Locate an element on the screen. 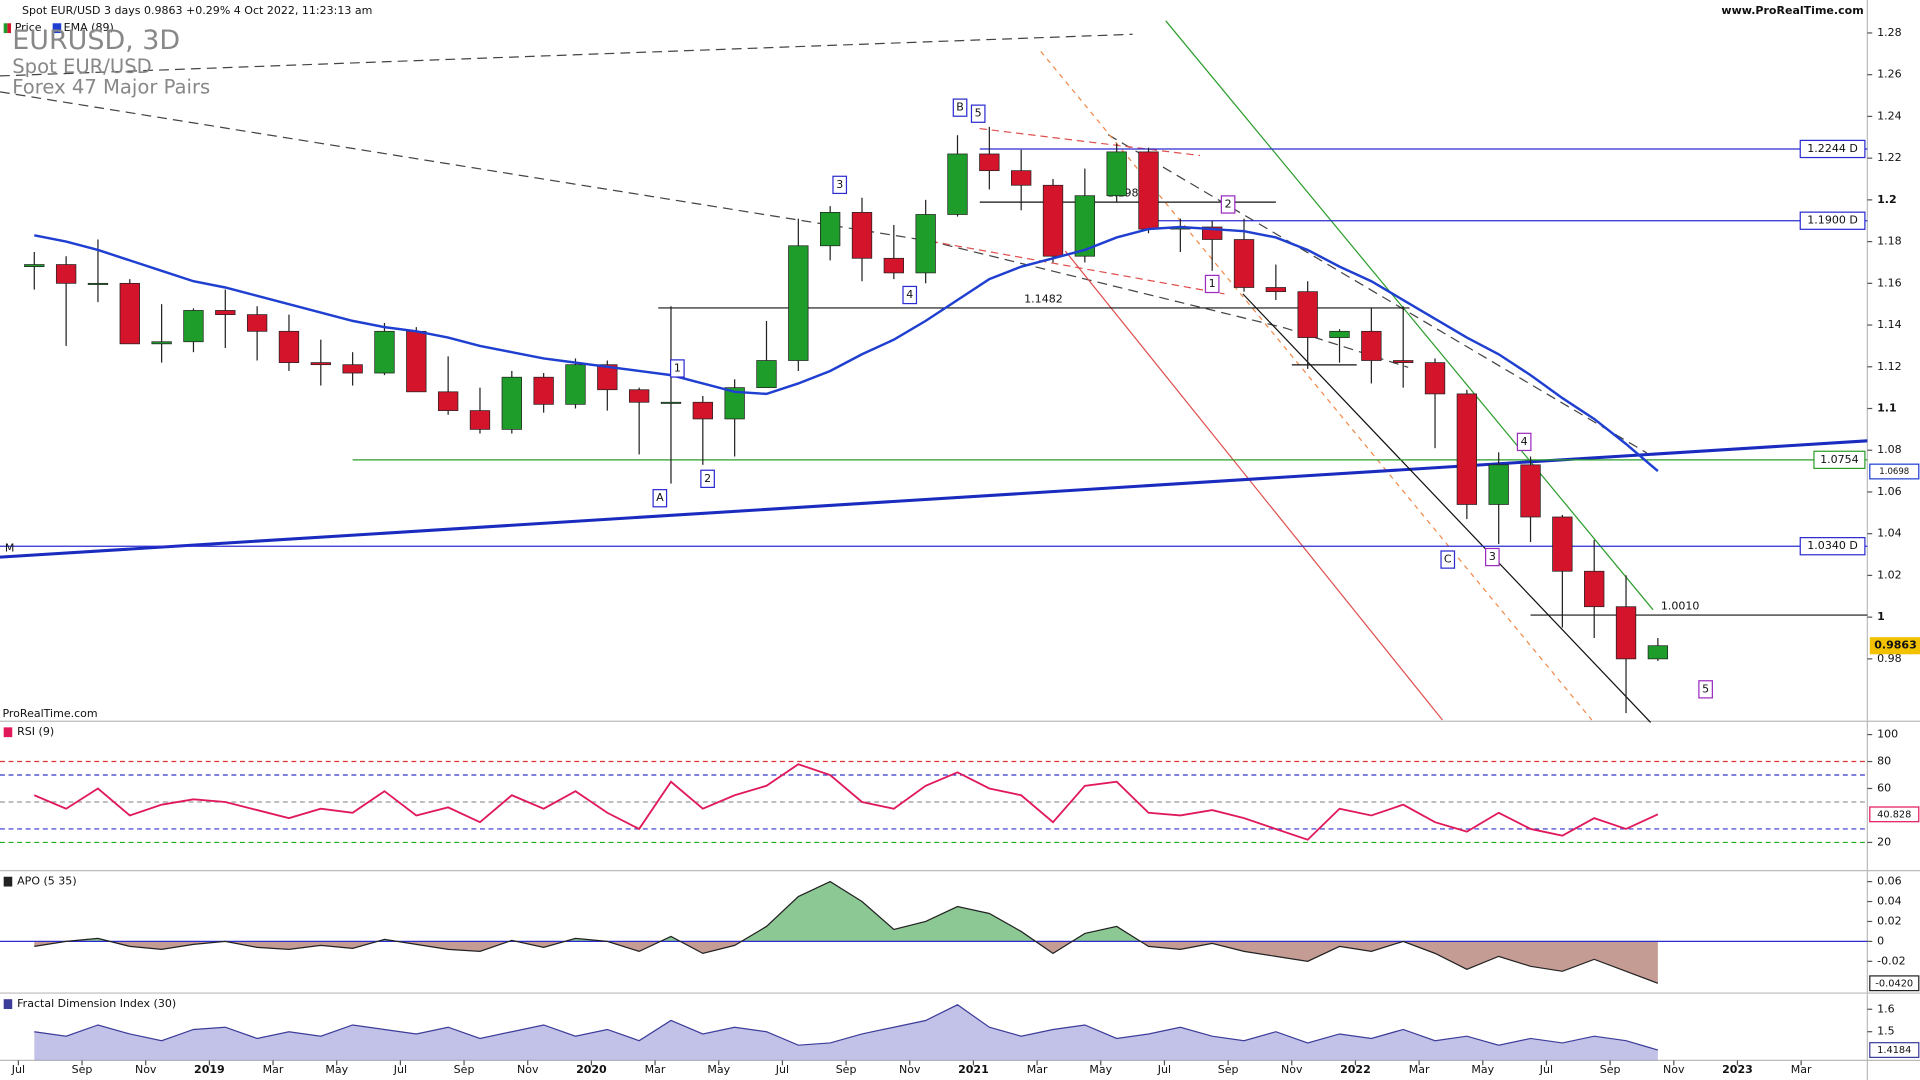 This screenshot has width=1920, height=1080. y-tick-label: 60 is located at coordinates (1884, 788).